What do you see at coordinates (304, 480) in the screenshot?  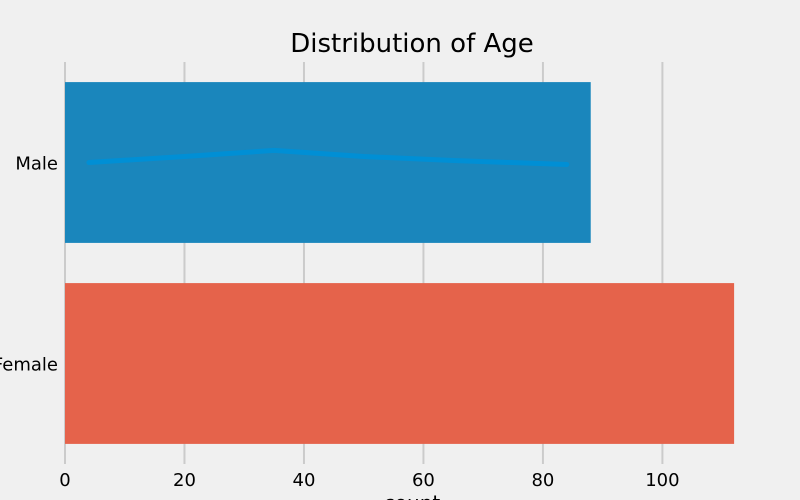 I see `x-tick-label-40: 40` at bounding box center [304, 480].